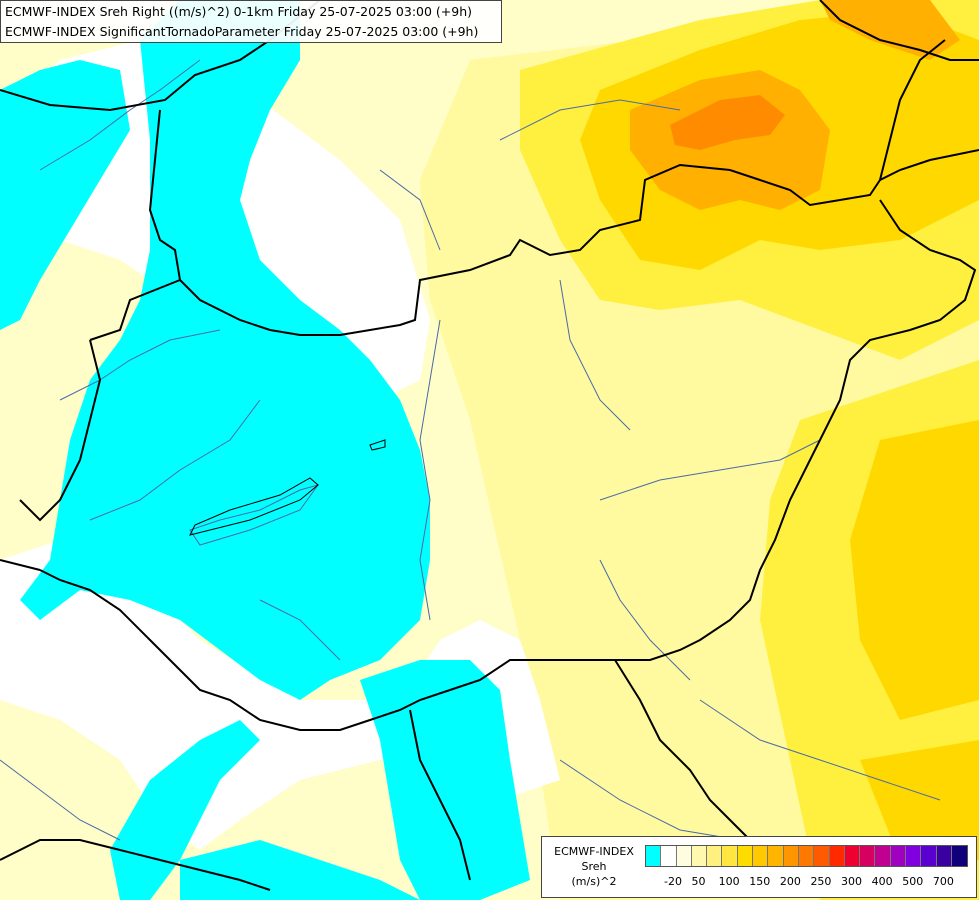 The height and width of the screenshot is (900, 979). I want to click on cyan-area-bottom, so click(300, 870).